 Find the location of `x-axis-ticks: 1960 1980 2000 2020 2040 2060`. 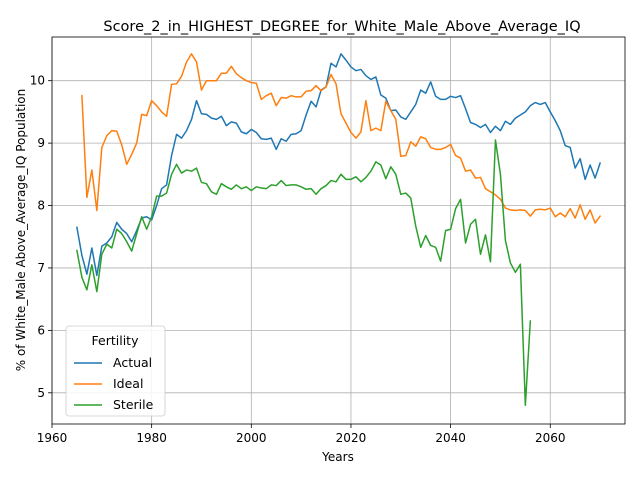

x-axis-ticks: 1960 1980 2000 2020 2040 2060 is located at coordinates (301, 434).